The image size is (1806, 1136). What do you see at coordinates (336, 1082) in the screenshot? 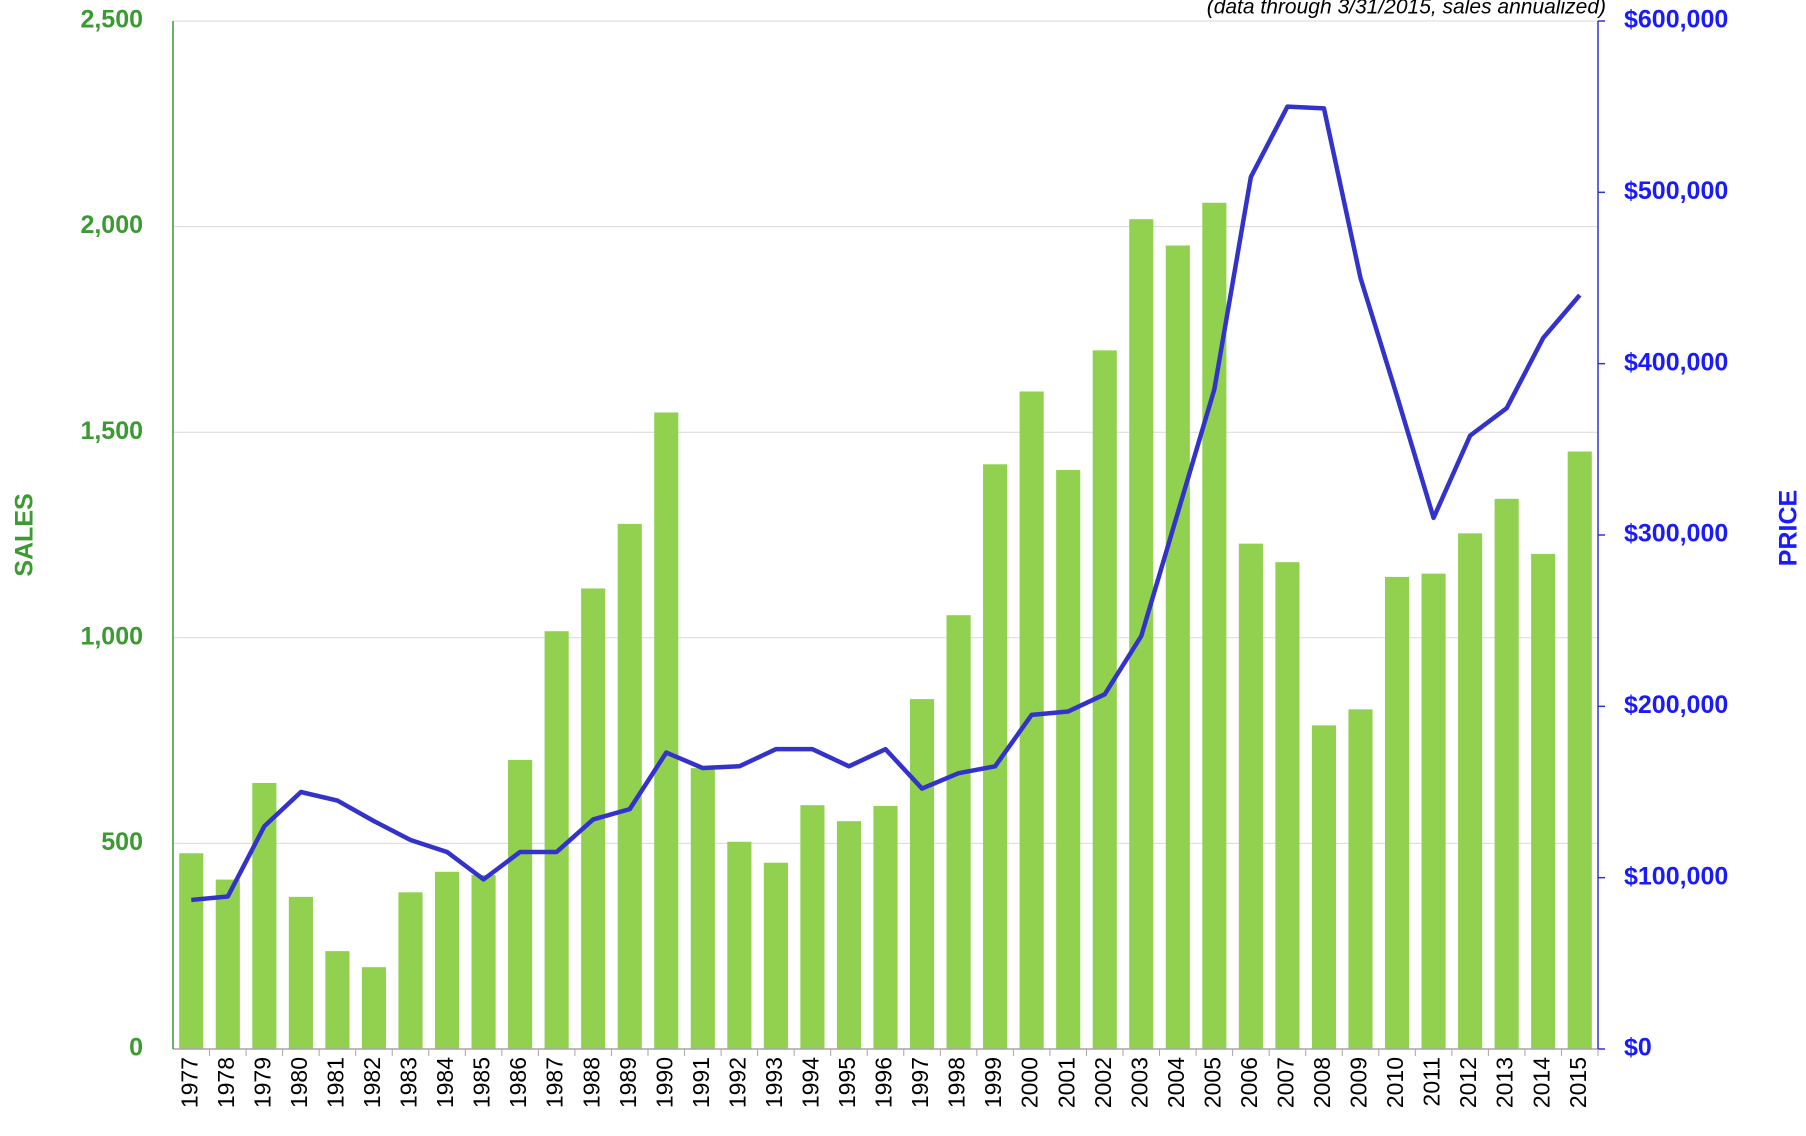
I see `x-tick-label: 1981` at bounding box center [336, 1082].